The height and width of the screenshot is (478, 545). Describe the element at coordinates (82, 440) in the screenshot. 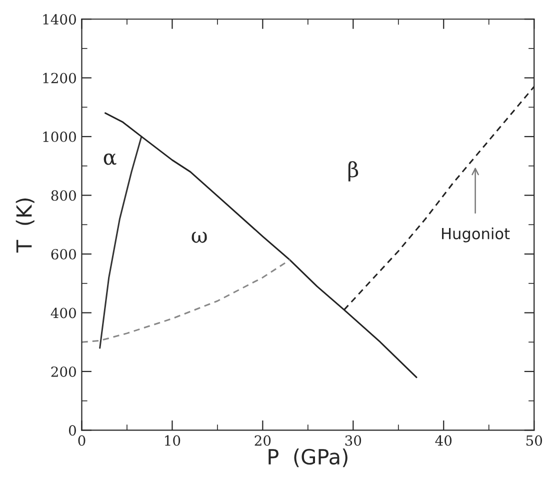

I see `x-tick-label: 0` at that location.